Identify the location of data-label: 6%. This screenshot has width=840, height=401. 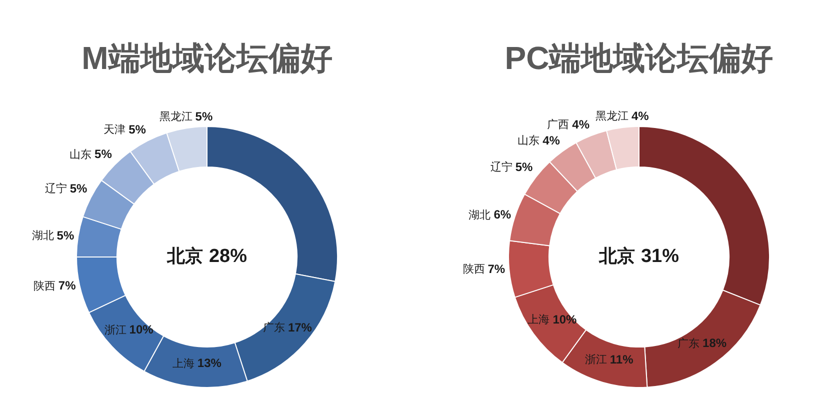
(503, 215).